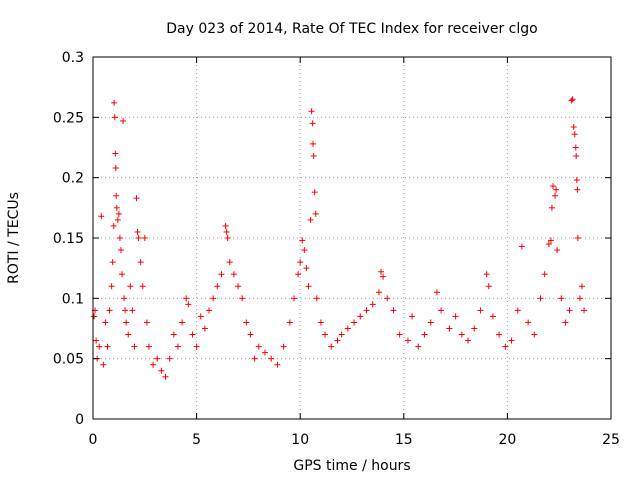 The image size is (640, 480). Describe the element at coordinates (73, 179) in the screenshot. I see `y-tick-label: 0.2` at that location.